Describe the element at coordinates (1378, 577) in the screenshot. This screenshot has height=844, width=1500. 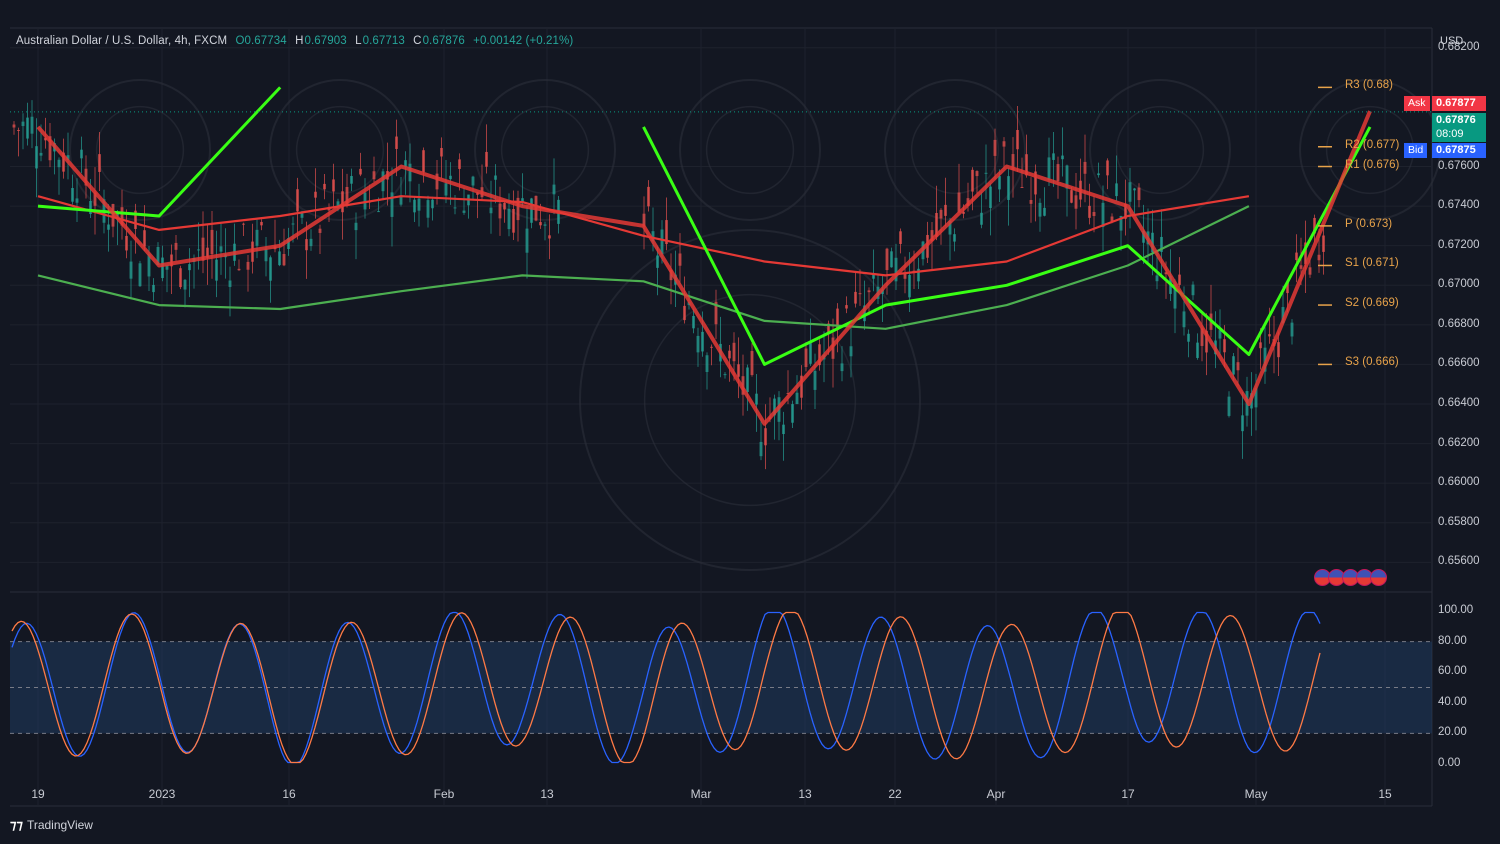
I see `events-flag-icon` at that location.